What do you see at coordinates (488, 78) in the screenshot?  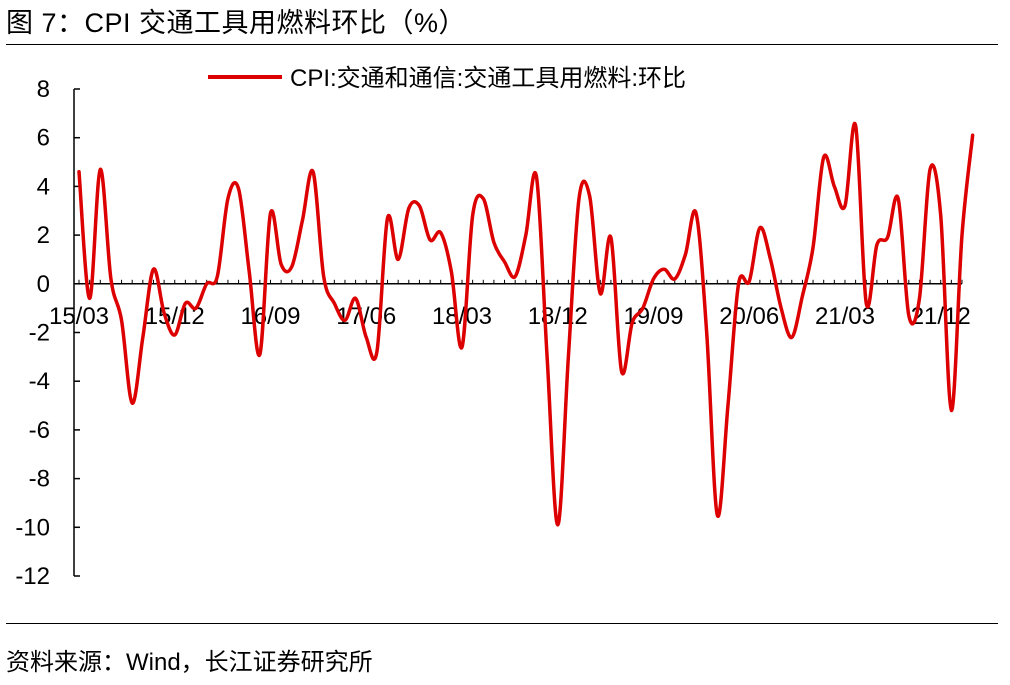 I see `legend-label: CPI:交通和通信:交通工具用燃料:环比` at bounding box center [488, 78].